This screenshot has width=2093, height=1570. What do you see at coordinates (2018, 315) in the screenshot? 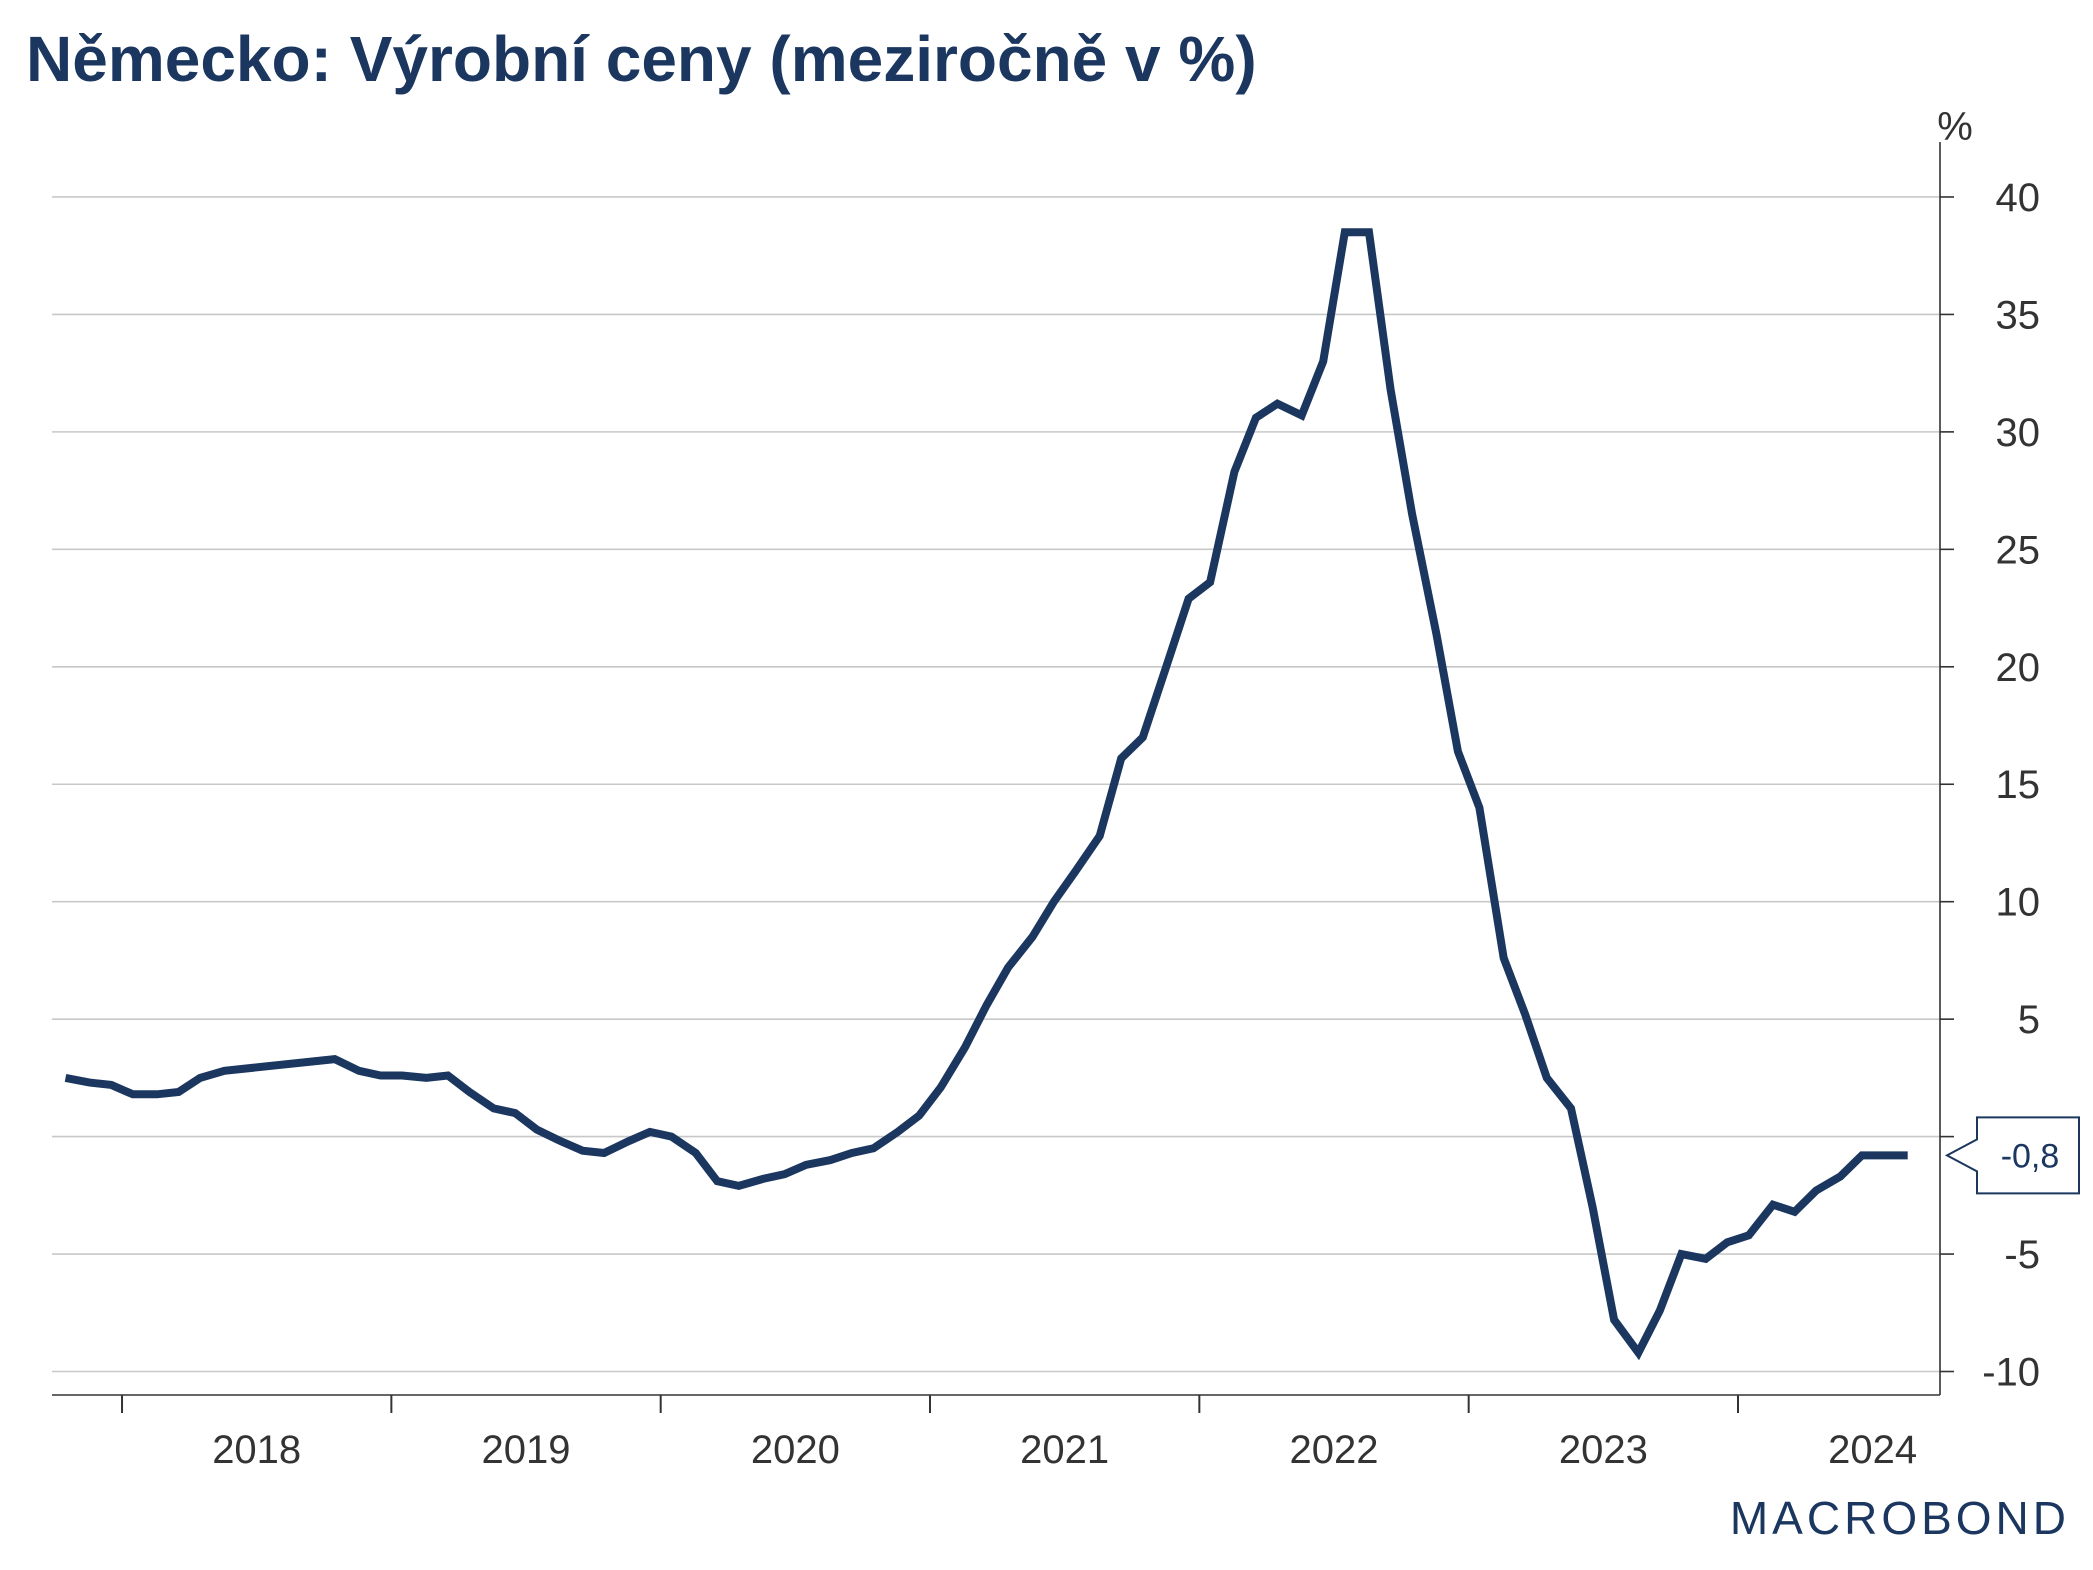
I see `y-tick-label: 35` at bounding box center [2018, 315].